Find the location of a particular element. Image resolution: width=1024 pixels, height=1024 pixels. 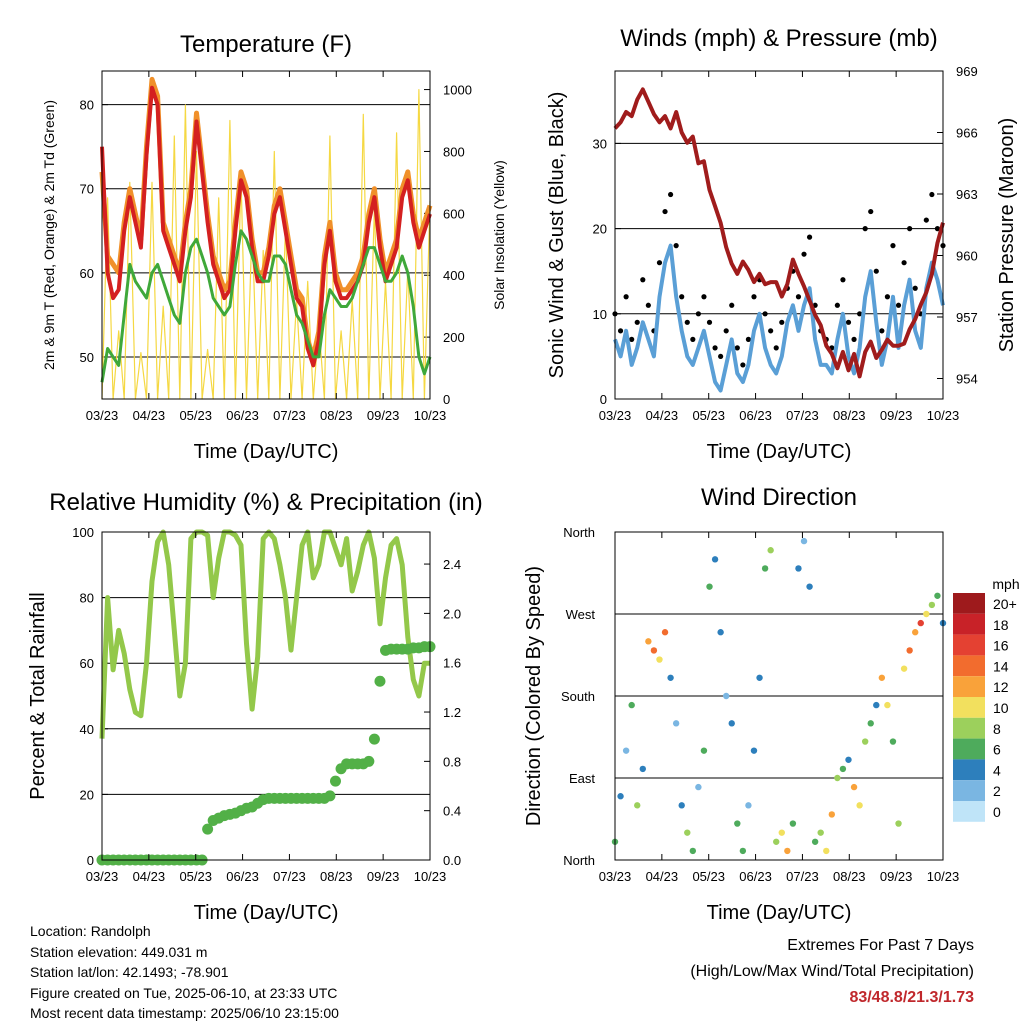

temp-xtick-label: 05/23 is located at coordinates (195, 415).